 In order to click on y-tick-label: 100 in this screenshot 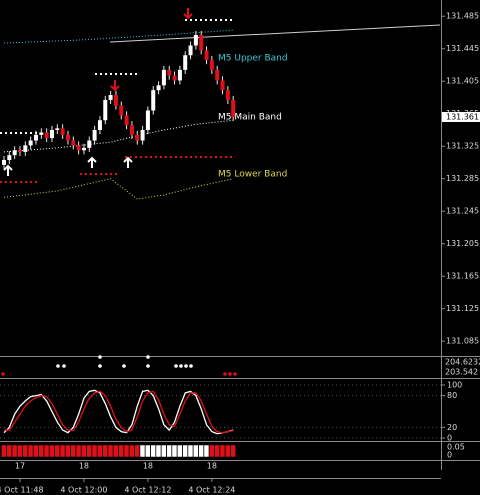, I will do `click(454, 385)`.